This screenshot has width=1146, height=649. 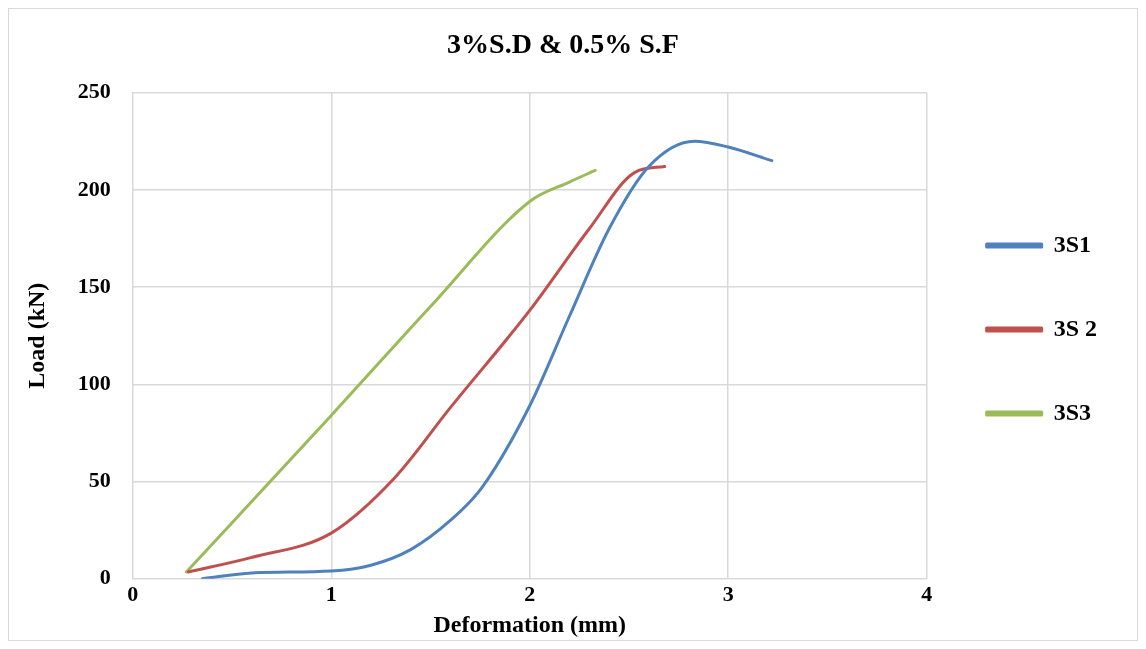 I want to click on y-tick-label: 50, so click(x=99, y=480).